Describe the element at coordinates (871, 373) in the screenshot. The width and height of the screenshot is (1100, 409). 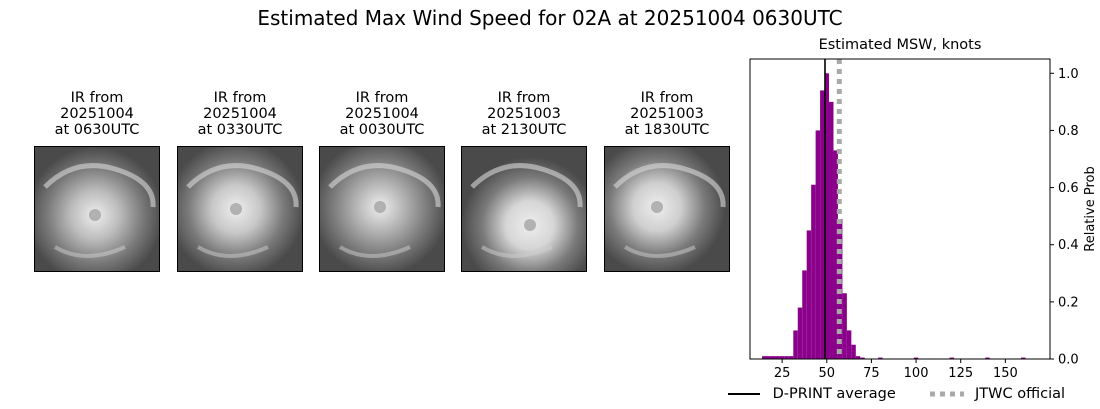
I see `x-tick-label: 75` at that location.